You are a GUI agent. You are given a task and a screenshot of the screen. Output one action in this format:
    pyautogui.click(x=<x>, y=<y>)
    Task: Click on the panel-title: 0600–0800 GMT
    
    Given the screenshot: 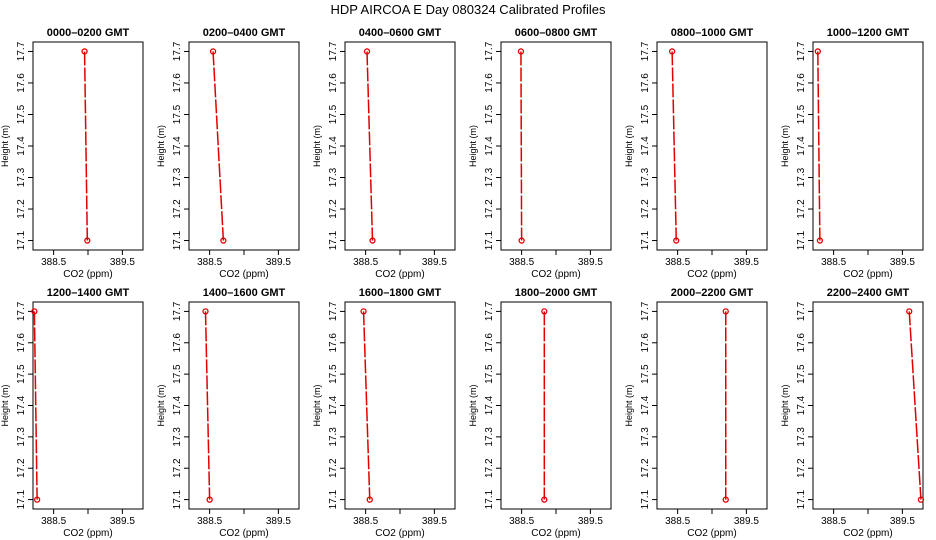 What is the action you would take?
    pyautogui.click(x=556, y=33)
    